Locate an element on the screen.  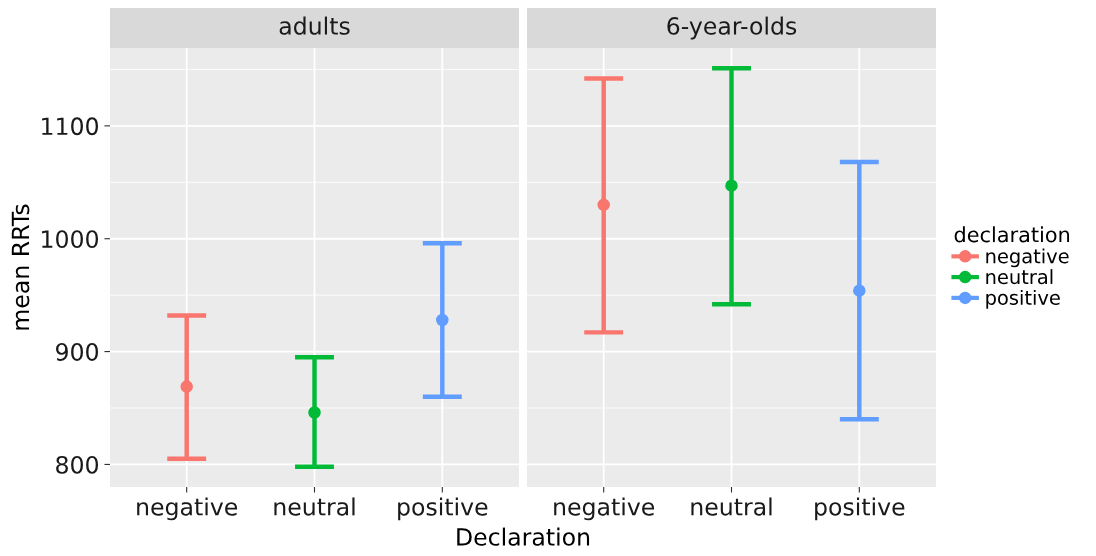
legend-label: positive is located at coordinates (1023, 299).